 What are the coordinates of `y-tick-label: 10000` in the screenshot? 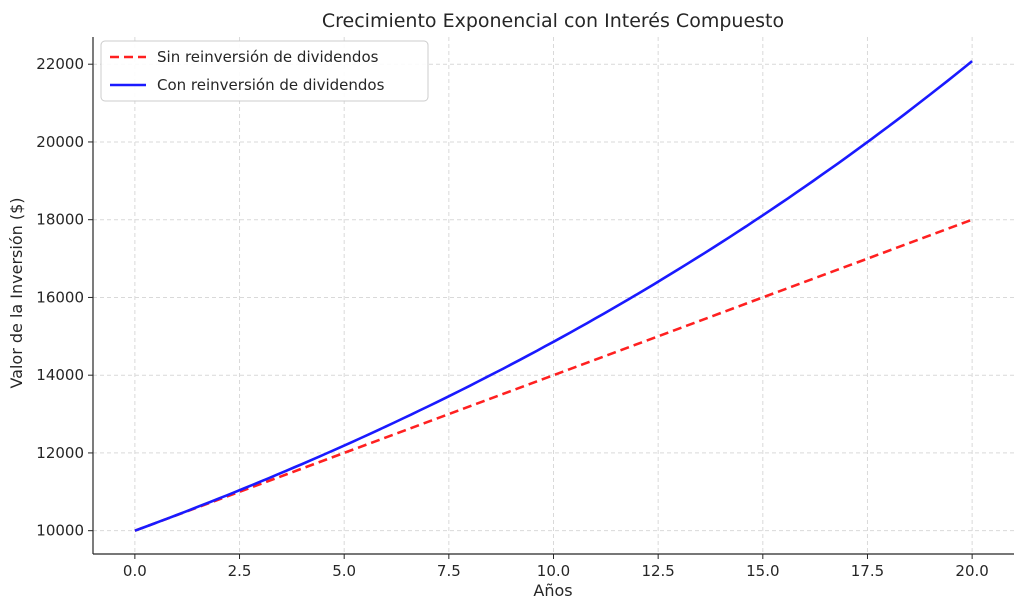 It's located at (60, 531).